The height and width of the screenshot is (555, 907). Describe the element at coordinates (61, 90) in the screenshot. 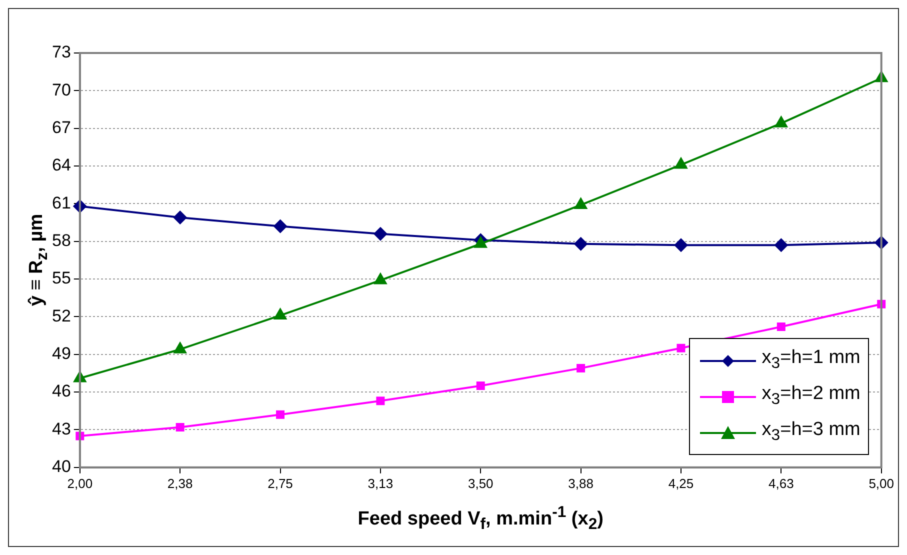

I see `y-tick-label: 70` at that location.